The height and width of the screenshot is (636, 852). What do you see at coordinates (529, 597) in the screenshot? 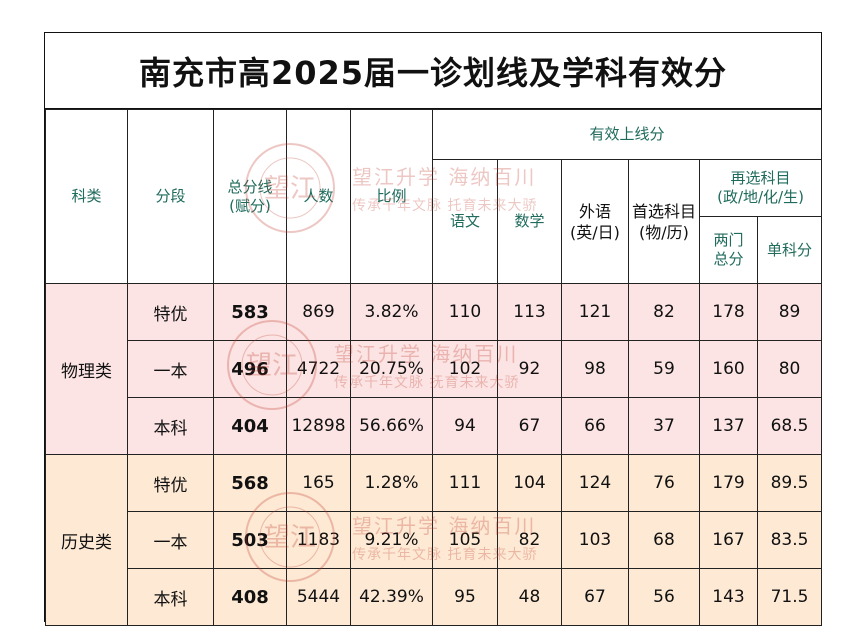
I see `cell-math: 48` at bounding box center [529, 597].